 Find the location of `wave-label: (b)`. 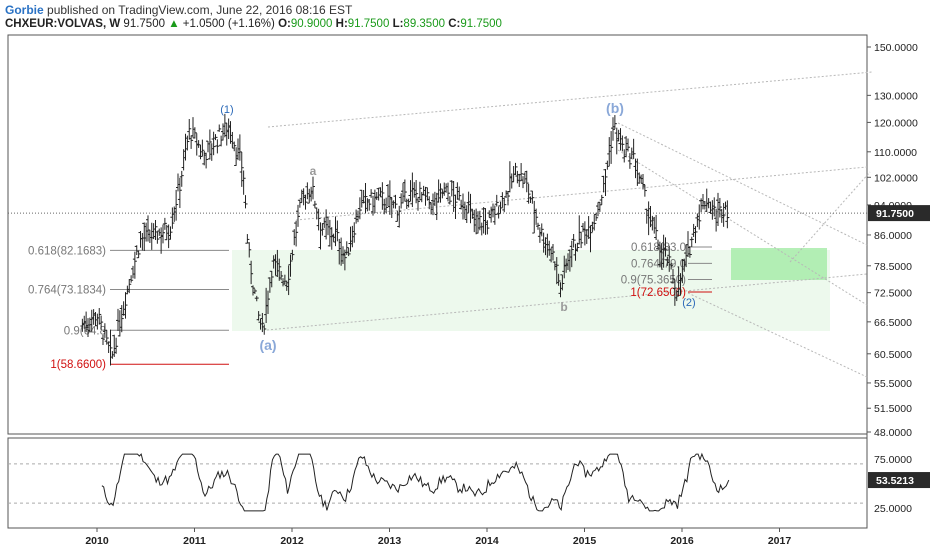

wave-label: (b) is located at coordinates (615, 108).